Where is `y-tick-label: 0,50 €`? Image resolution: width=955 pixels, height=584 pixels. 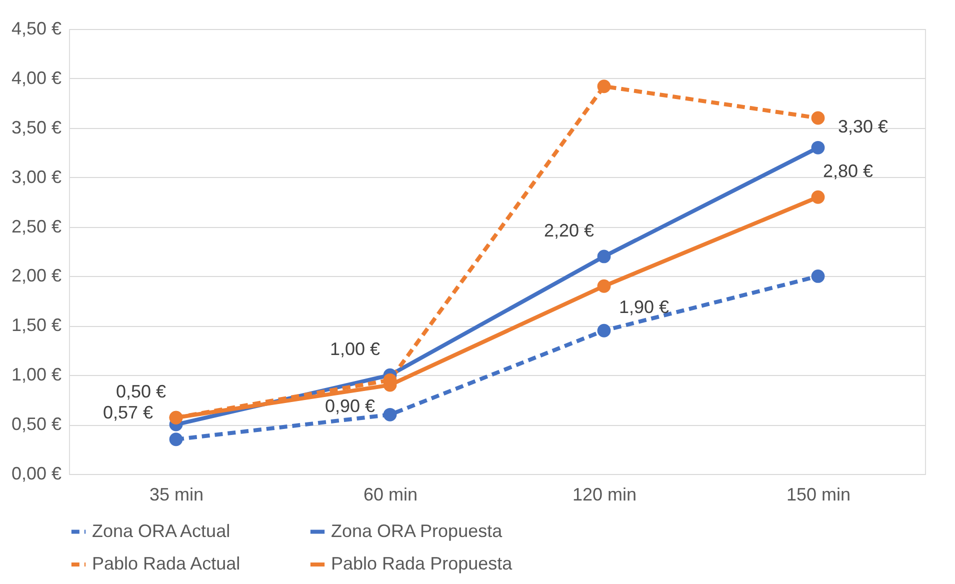
y-tick-label: 0,50 € is located at coordinates (36, 424).